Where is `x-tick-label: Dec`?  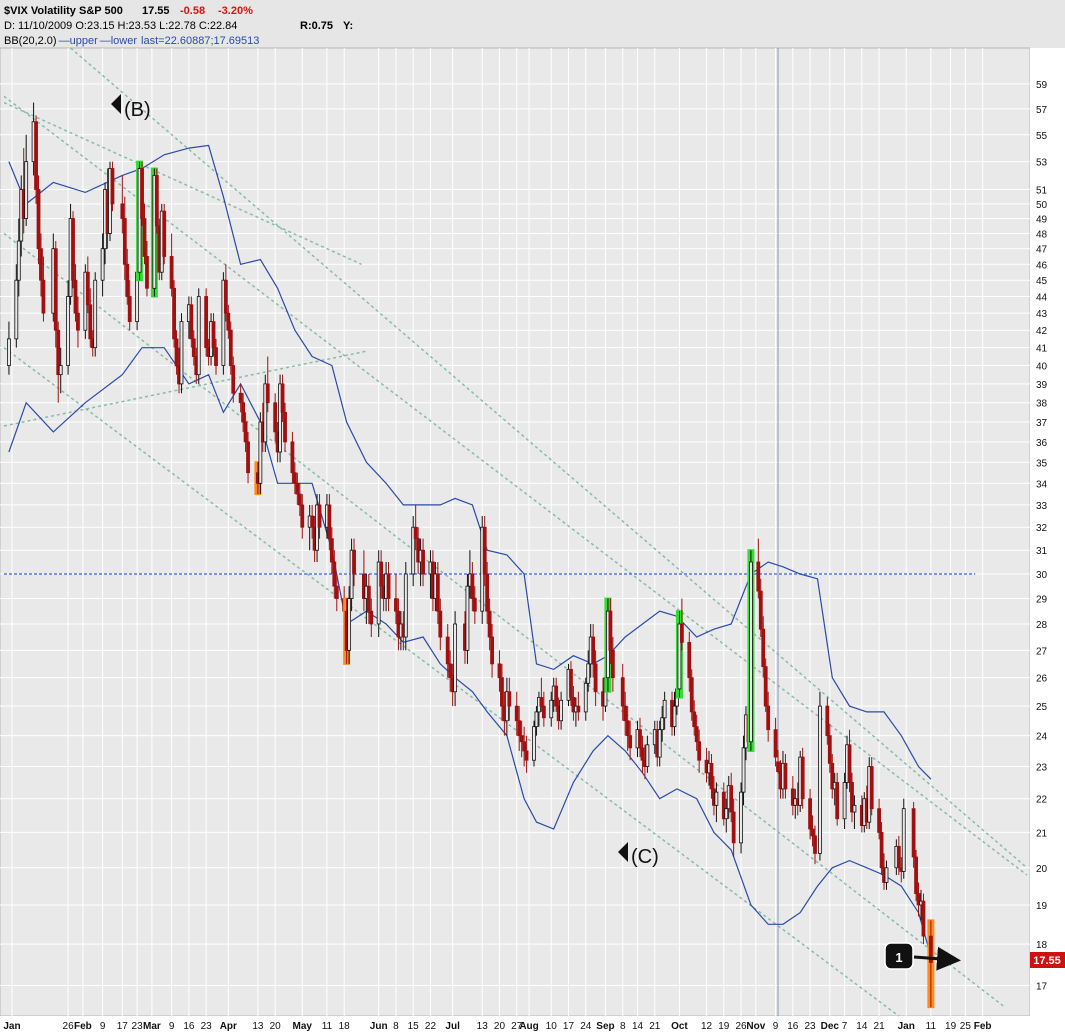
x-tick-label: Dec is located at coordinates (830, 1026).